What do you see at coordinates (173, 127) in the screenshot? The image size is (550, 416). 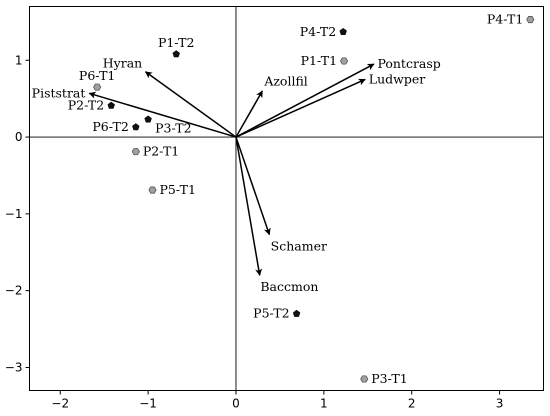 I see `data-point-label: P3-T2` at bounding box center [173, 127].